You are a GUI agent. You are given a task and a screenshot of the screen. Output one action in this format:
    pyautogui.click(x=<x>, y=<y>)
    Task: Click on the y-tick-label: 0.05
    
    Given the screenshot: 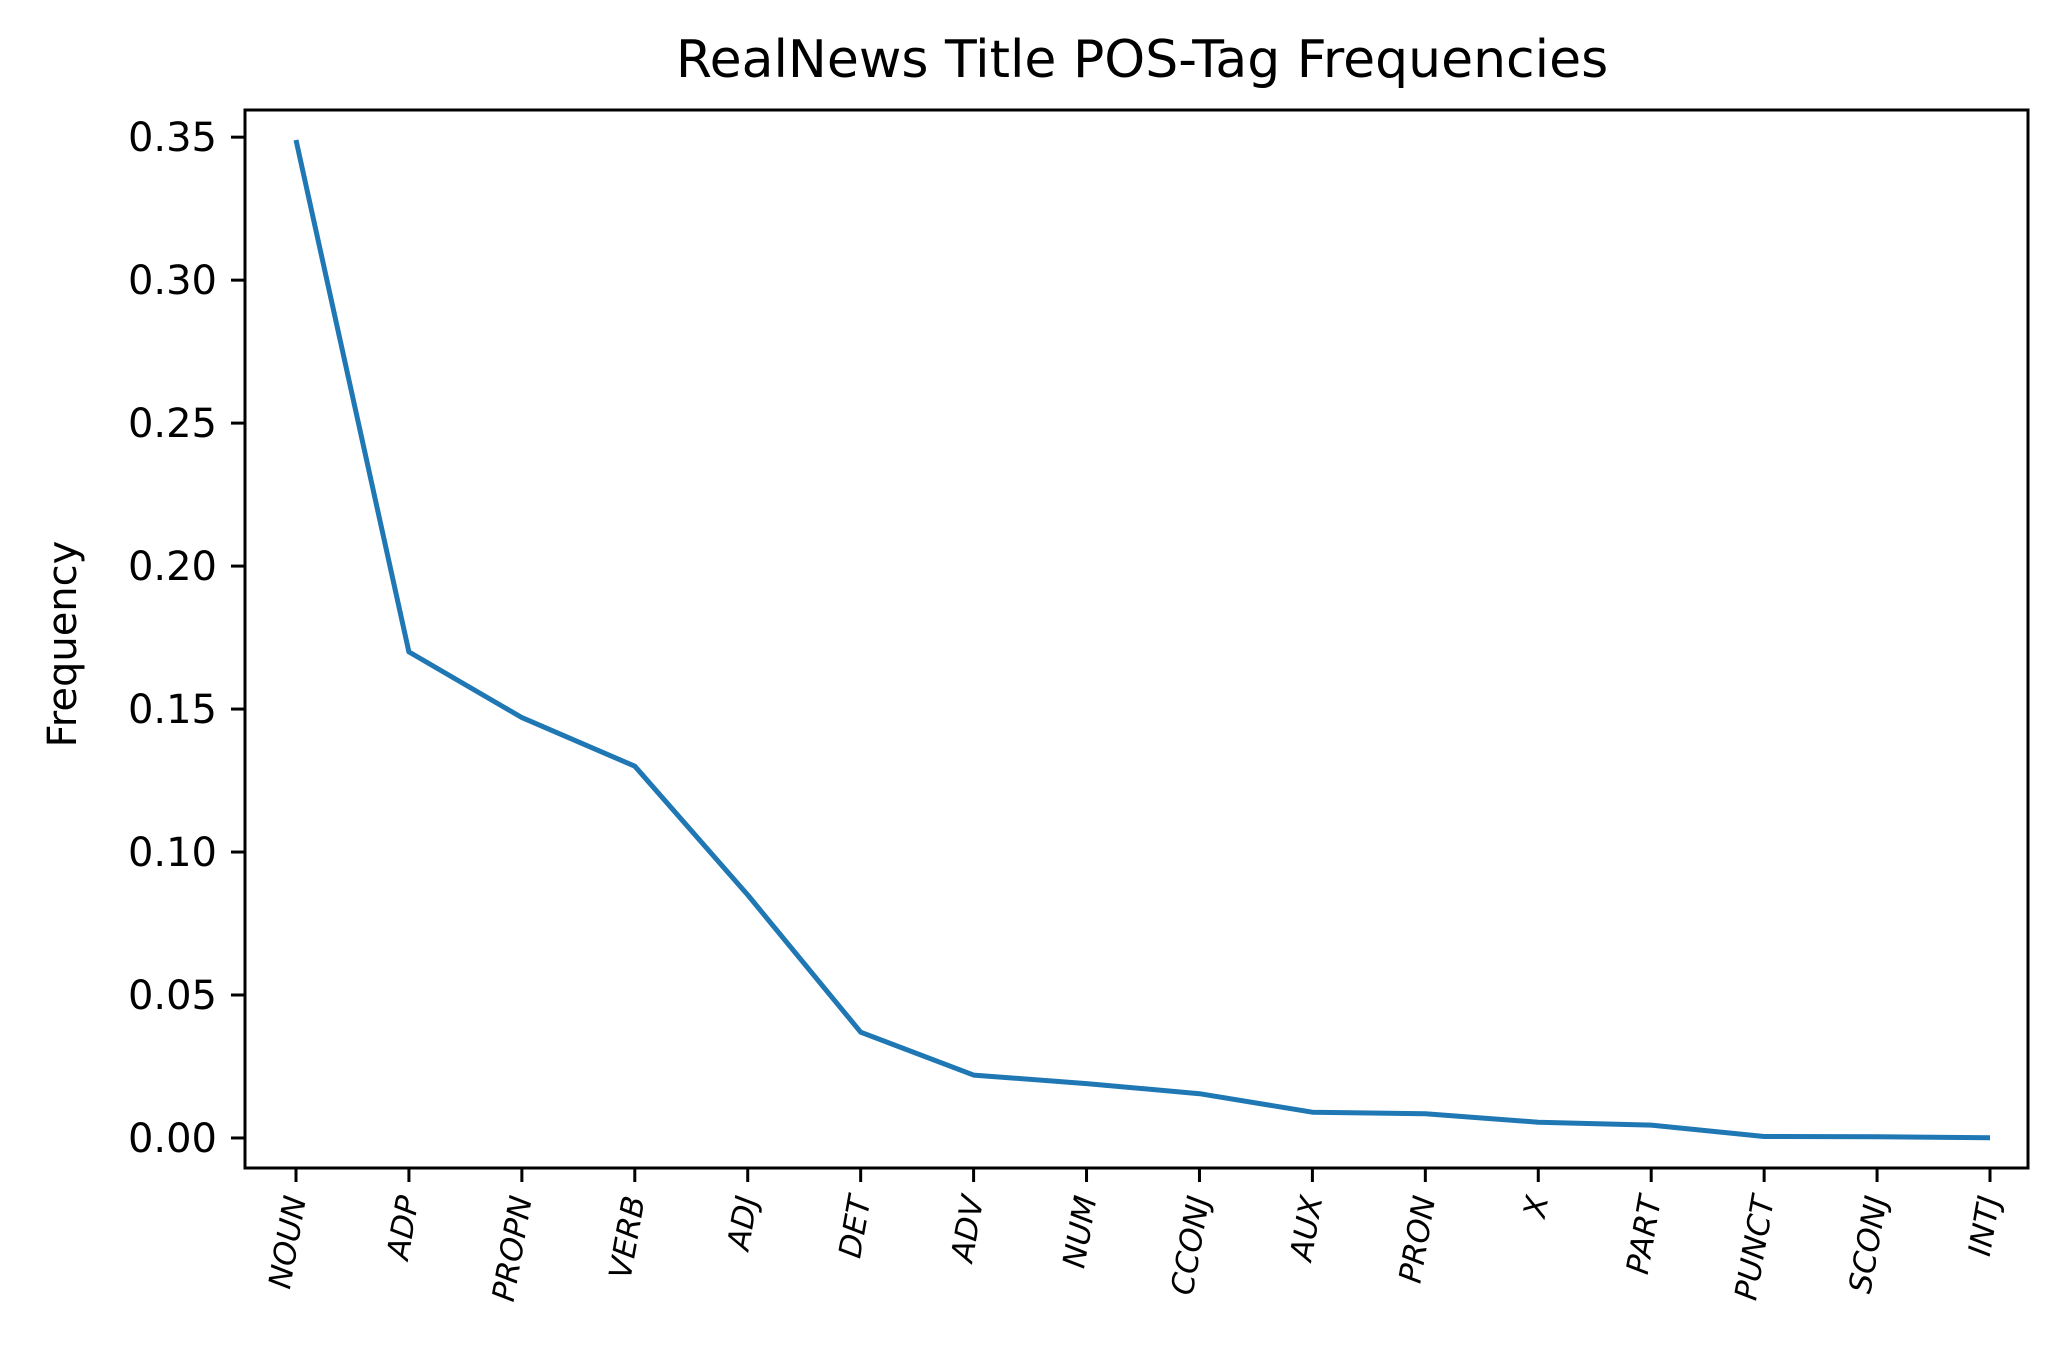 What is the action you would take?
    pyautogui.click(x=172, y=996)
    